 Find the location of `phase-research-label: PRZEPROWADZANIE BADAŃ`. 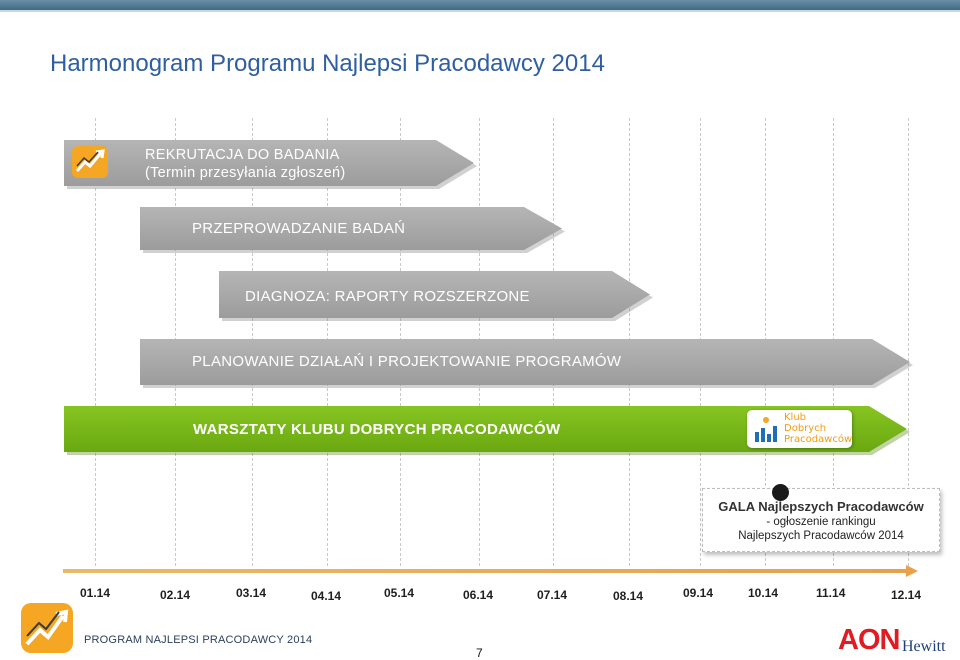

phase-research-label: PRZEPROWADZANIE BADAŃ is located at coordinates (299, 228).